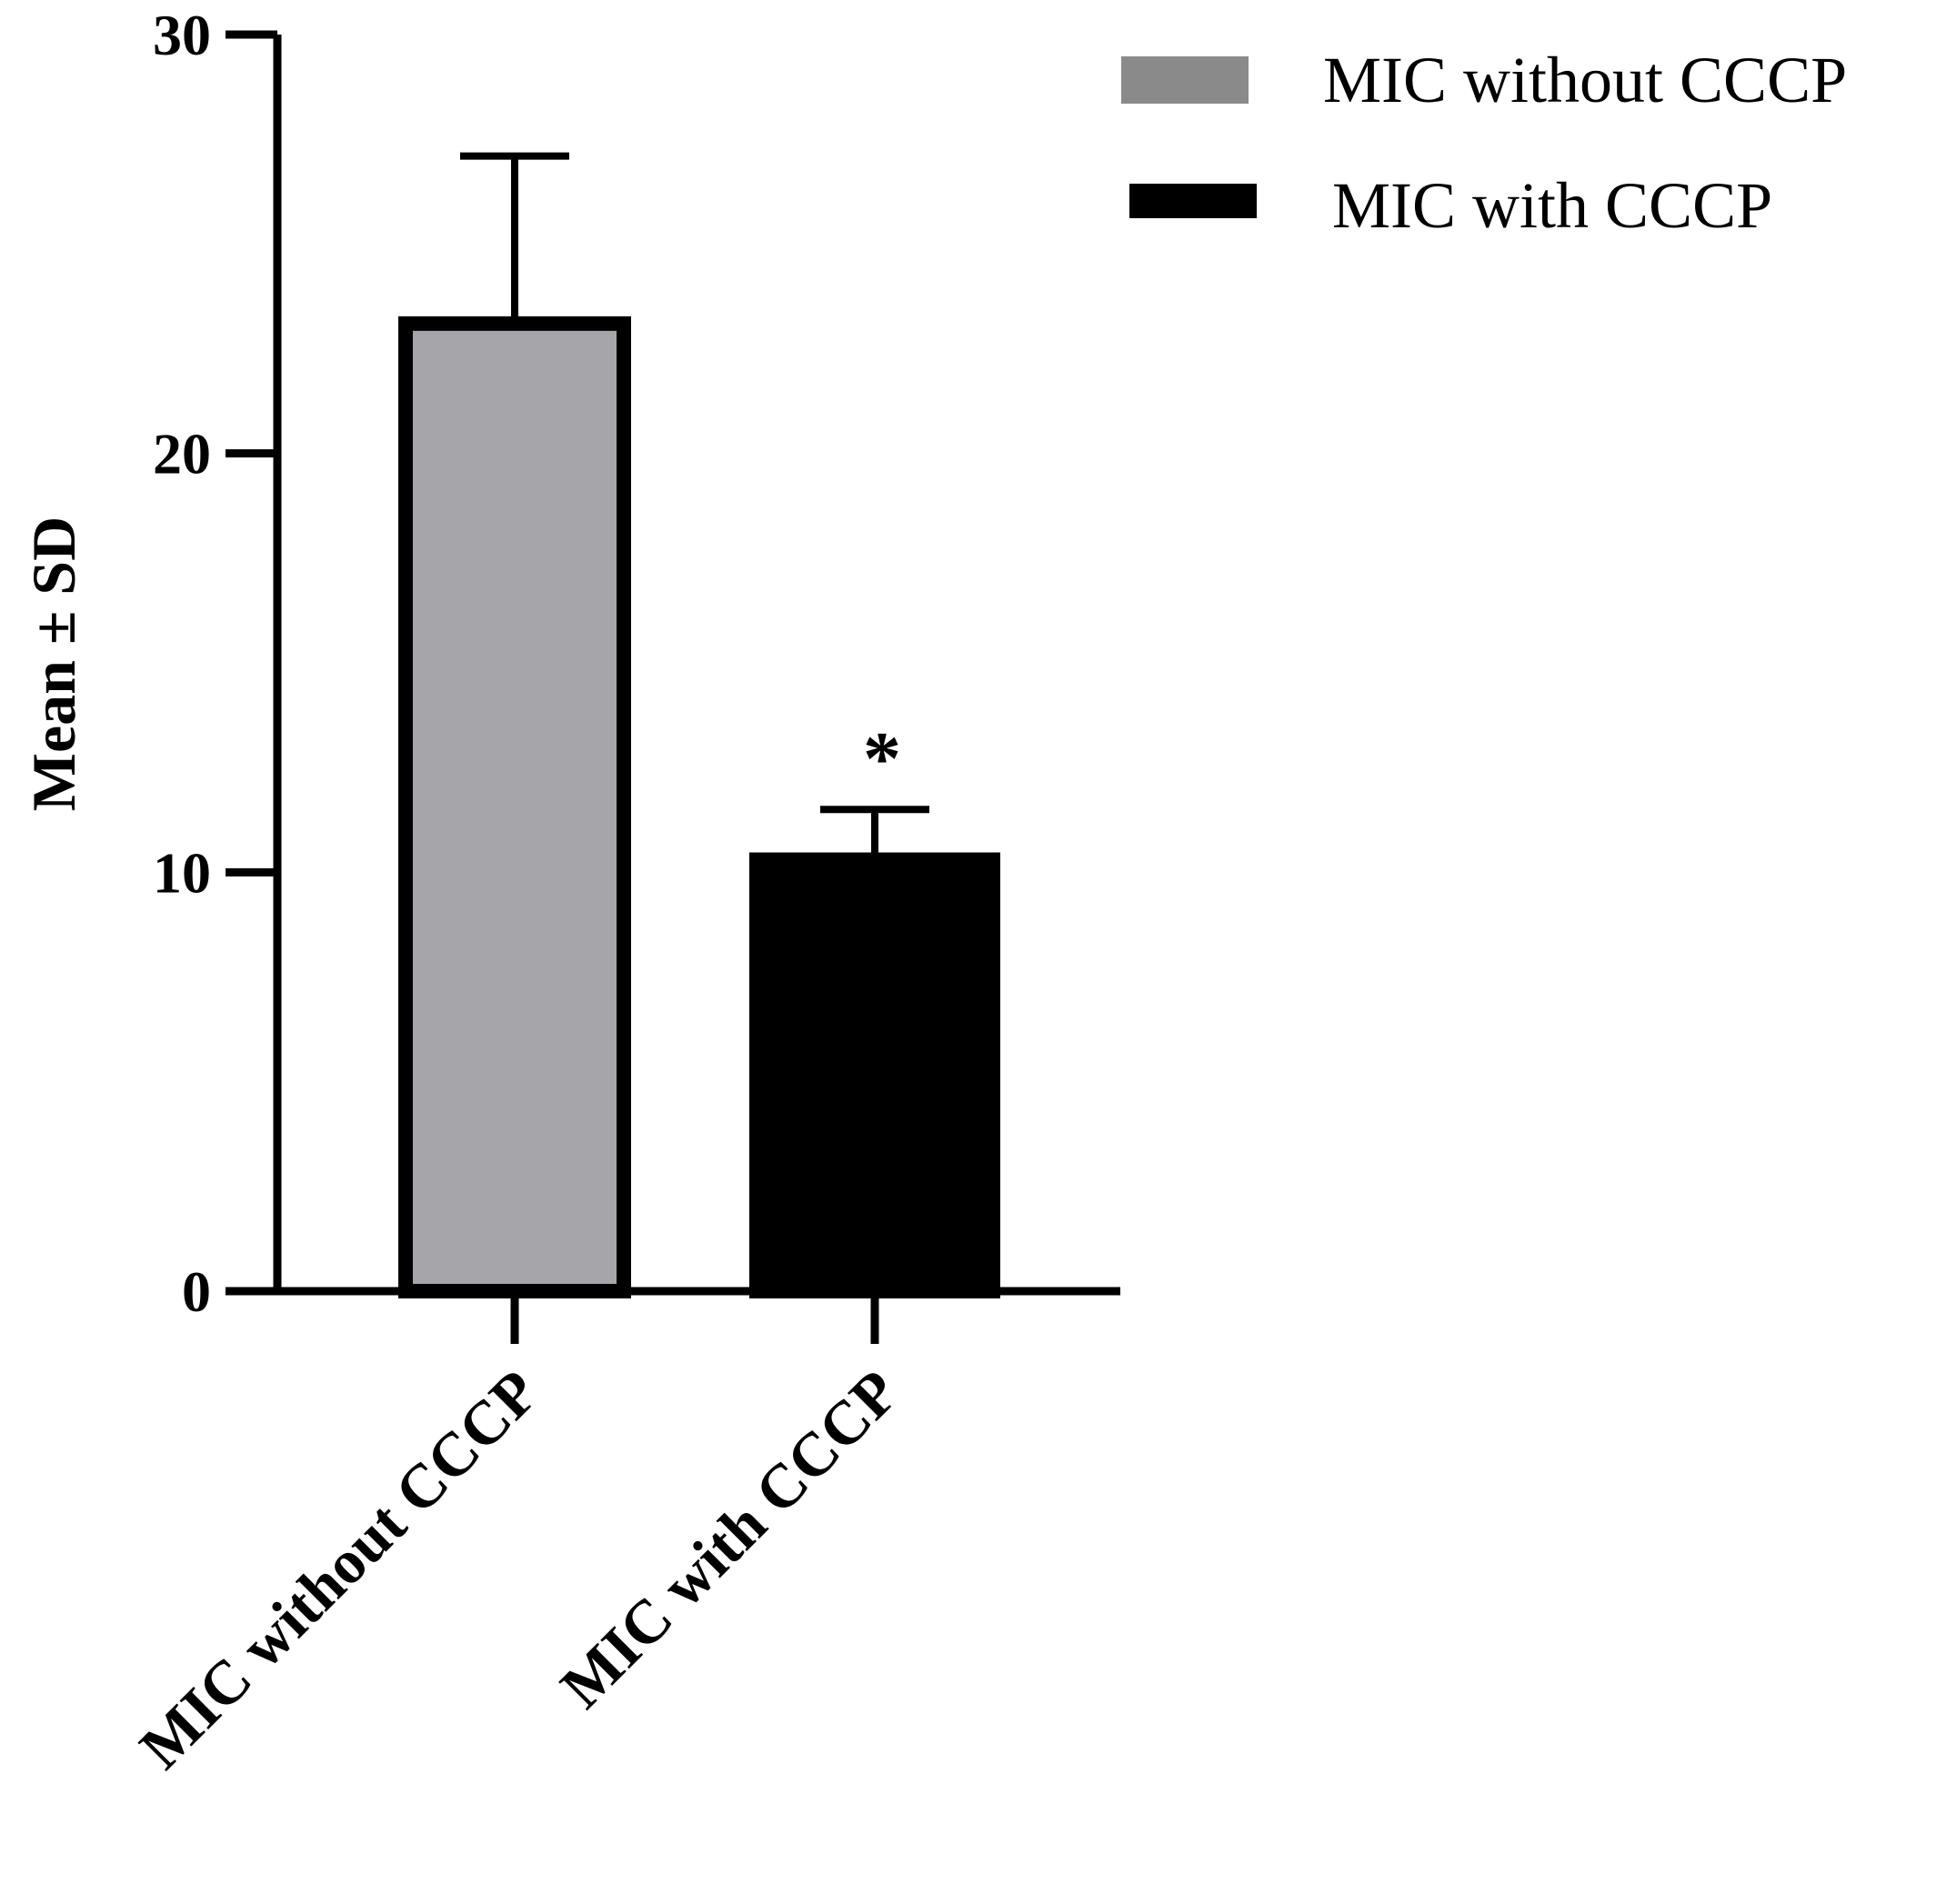 Image resolution: width=1936 pixels, height=1904 pixels. What do you see at coordinates (1585, 80) in the screenshot?
I see `legend-label: MIC without CCCP` at bounding box center [1585, 80].